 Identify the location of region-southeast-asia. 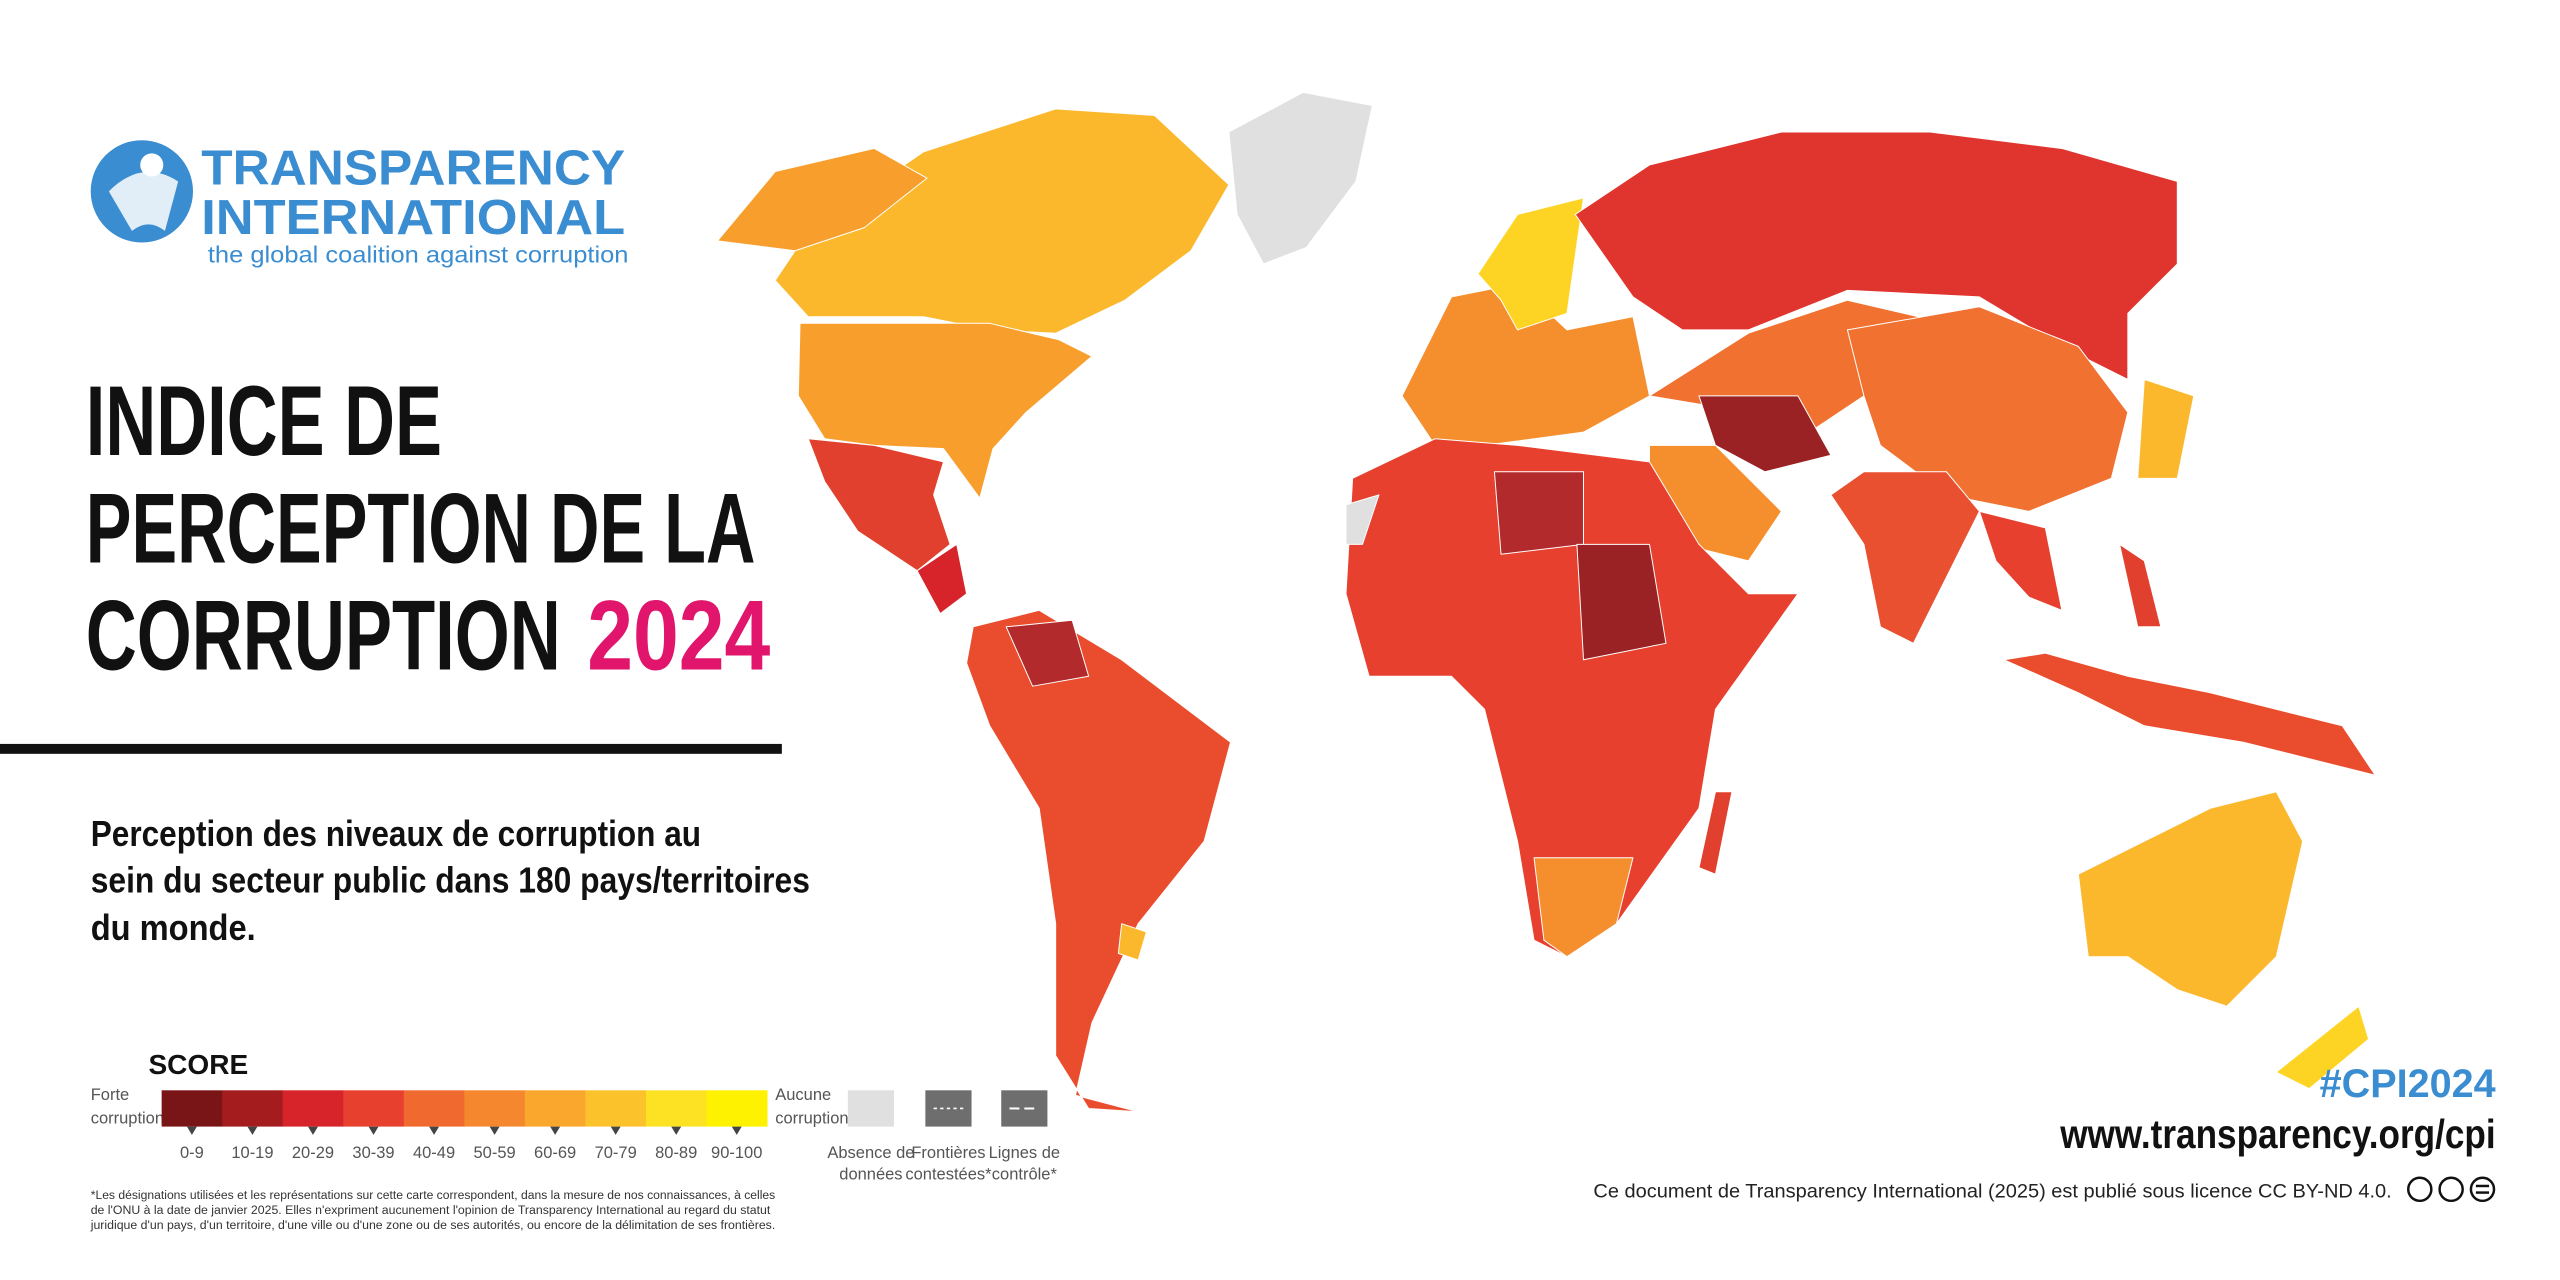
(2020, 560).